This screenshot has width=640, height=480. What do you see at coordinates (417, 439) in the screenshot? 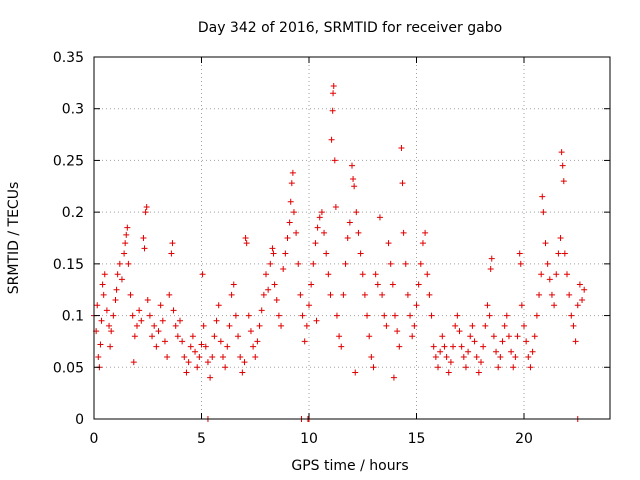
I see `x-tick-label: 15` at bounding box center [417, 439].